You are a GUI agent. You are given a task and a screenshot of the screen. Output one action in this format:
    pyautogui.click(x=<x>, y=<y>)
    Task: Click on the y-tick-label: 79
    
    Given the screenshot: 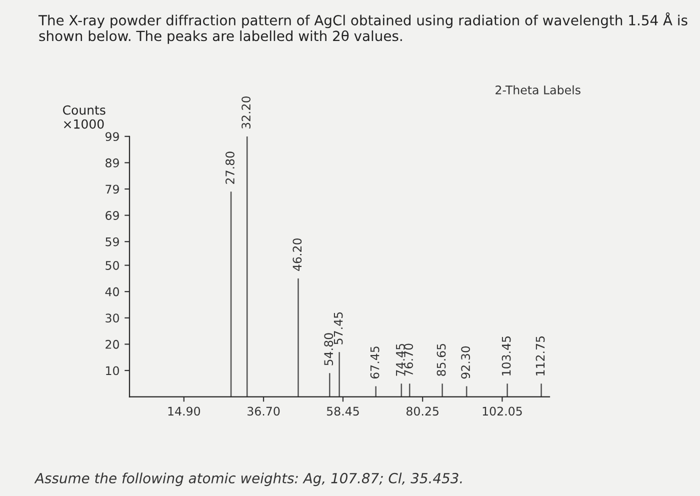 What is the action you would take?
    pyautogui.click(x=112, y=189)
    